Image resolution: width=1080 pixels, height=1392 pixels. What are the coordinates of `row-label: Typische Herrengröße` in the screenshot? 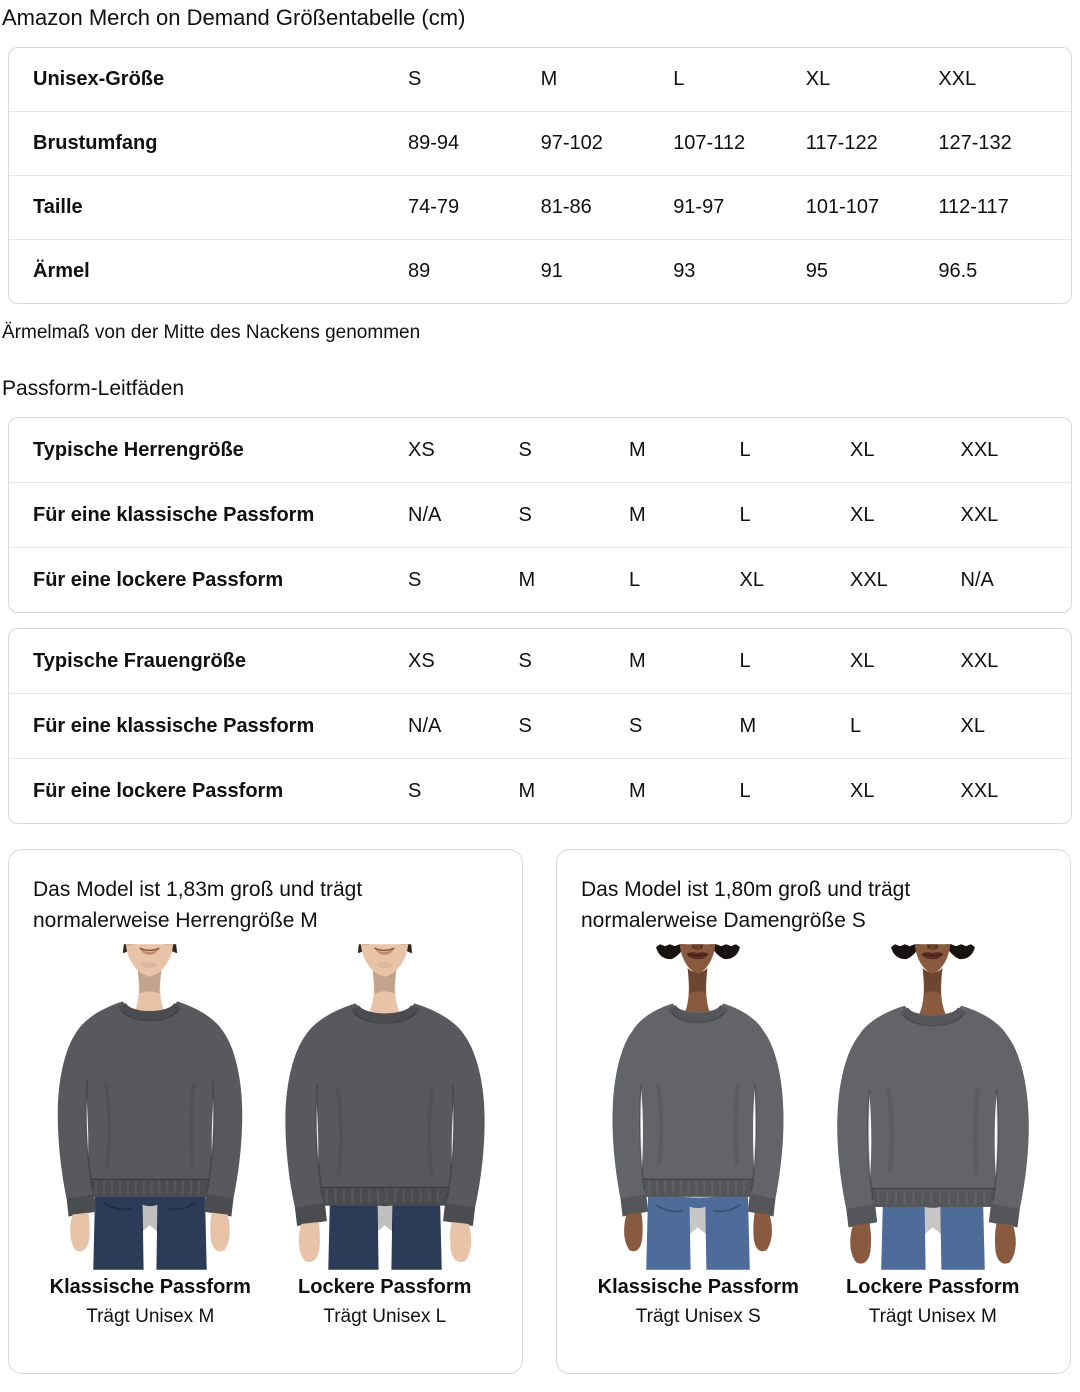 It's located at (138, 449).